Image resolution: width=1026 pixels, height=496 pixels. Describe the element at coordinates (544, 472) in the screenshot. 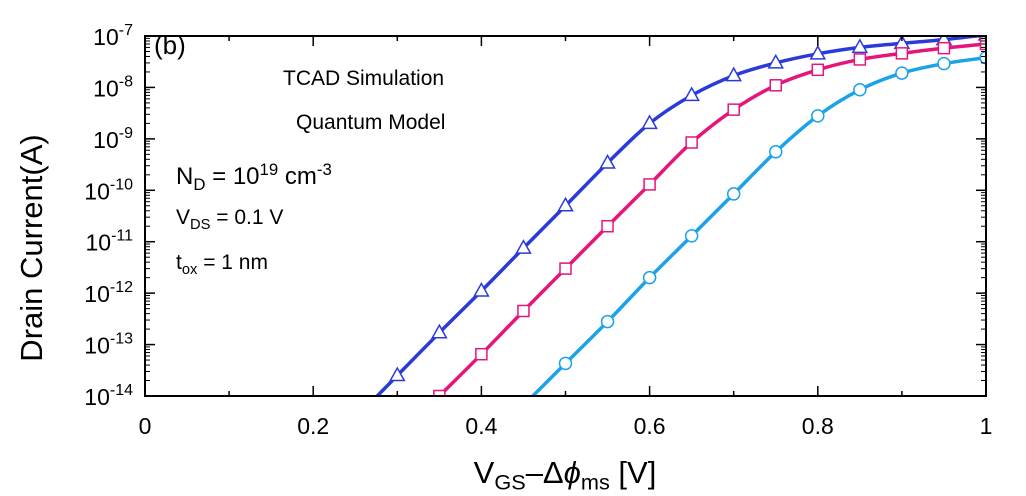

I see `x-label-delta: –Δ` at that location.